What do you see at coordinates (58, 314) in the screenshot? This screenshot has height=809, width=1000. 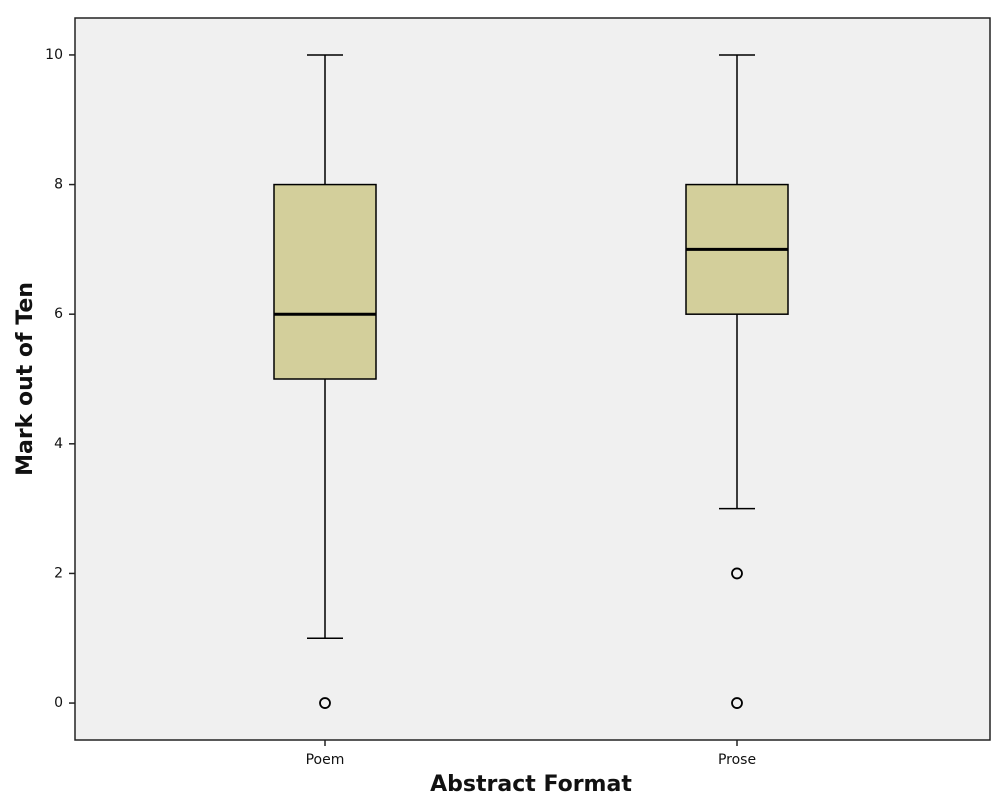 I see `y-tick-label: 6` at bounding box center [58, 314].